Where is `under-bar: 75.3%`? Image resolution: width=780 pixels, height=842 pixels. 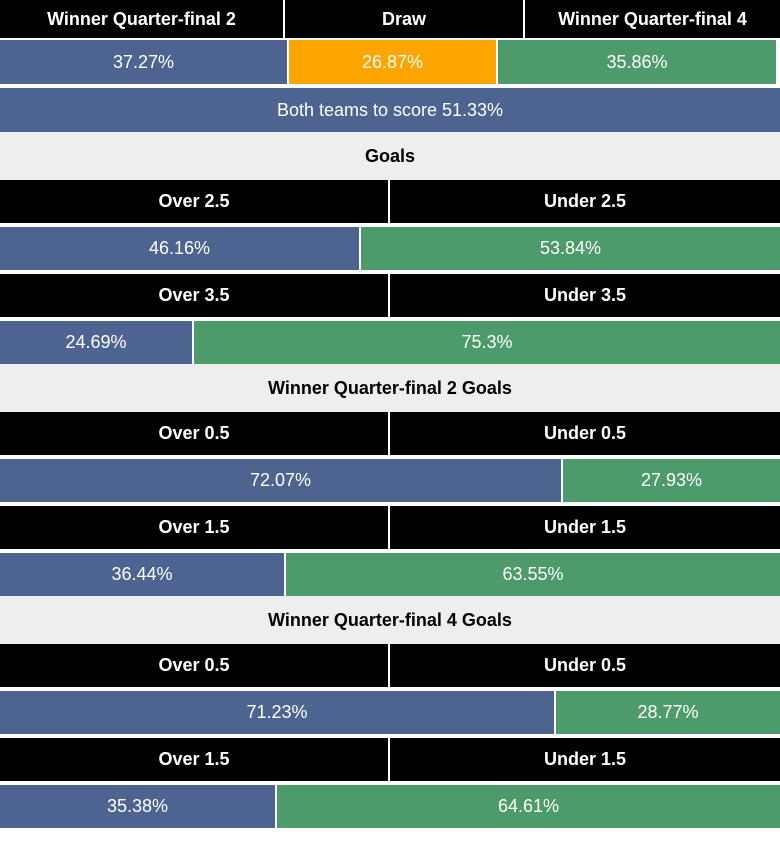 under-bar: 75.3% is located at coordinates (487, 342).